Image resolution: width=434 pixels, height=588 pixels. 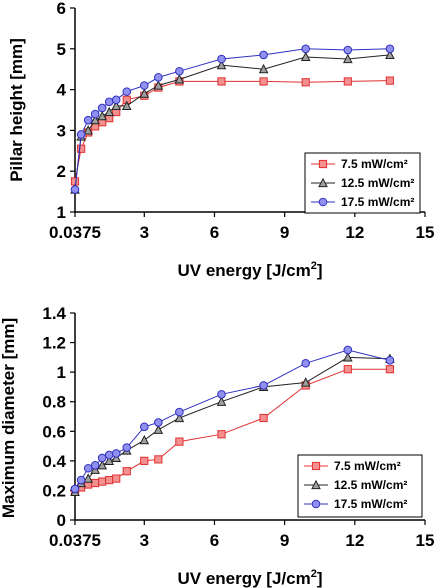 I want to click on x-ticks: 0.0375 3 6 9 12 15, so click(x=241, y=227).